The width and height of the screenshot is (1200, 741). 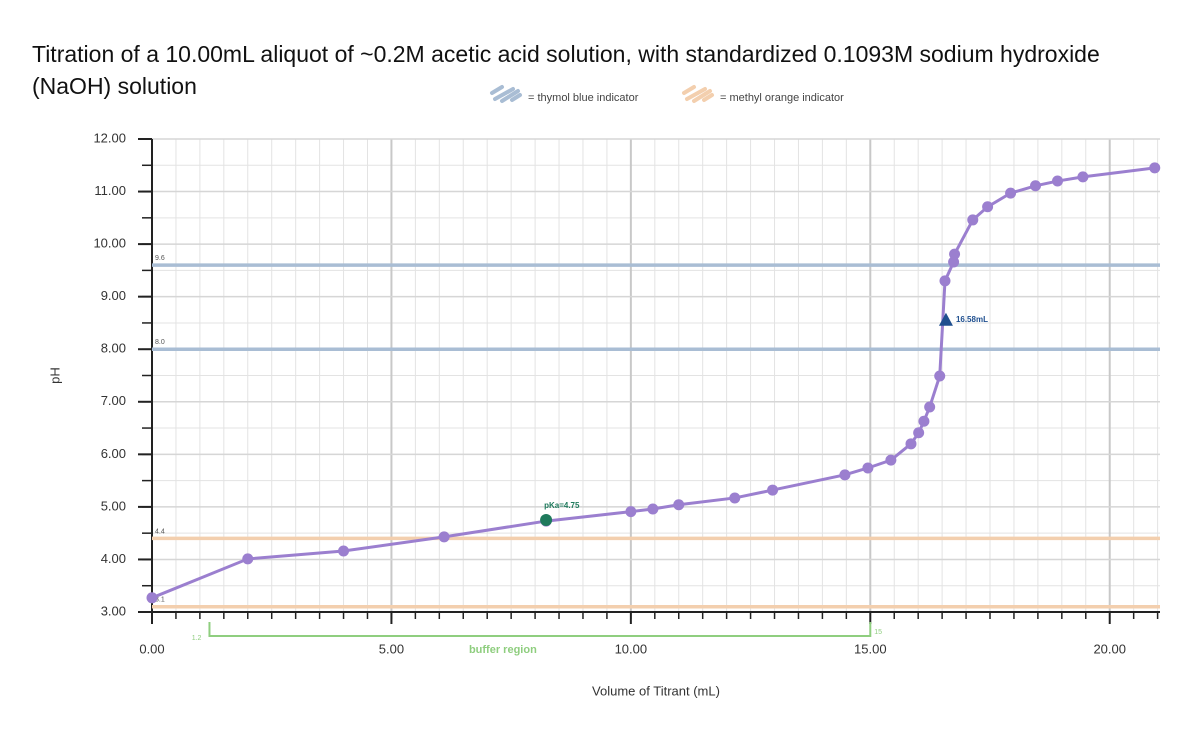 I want to click on legend-label: = thymol blue indicator, so click(x=583, y=98).